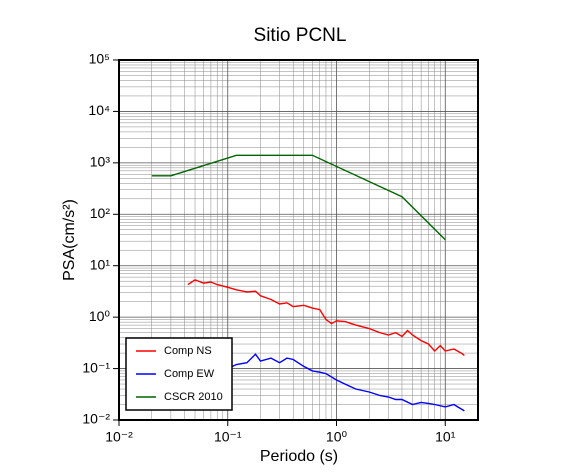  I want to click on legend-label: Comp NS, so click(188, 351).